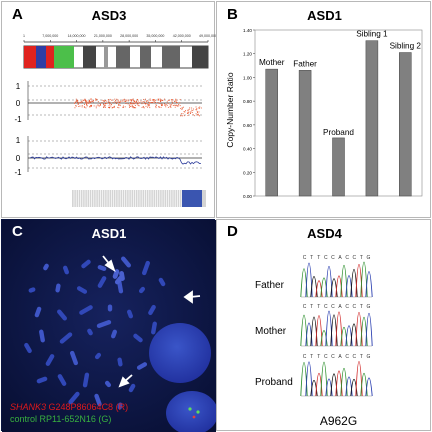 The width and height of the screenshot is (432, 432). What do you see at coordinates (18, 103) in the screenshot?
I see `track1-axis-mid: 0` at bounding box center [18, 103].